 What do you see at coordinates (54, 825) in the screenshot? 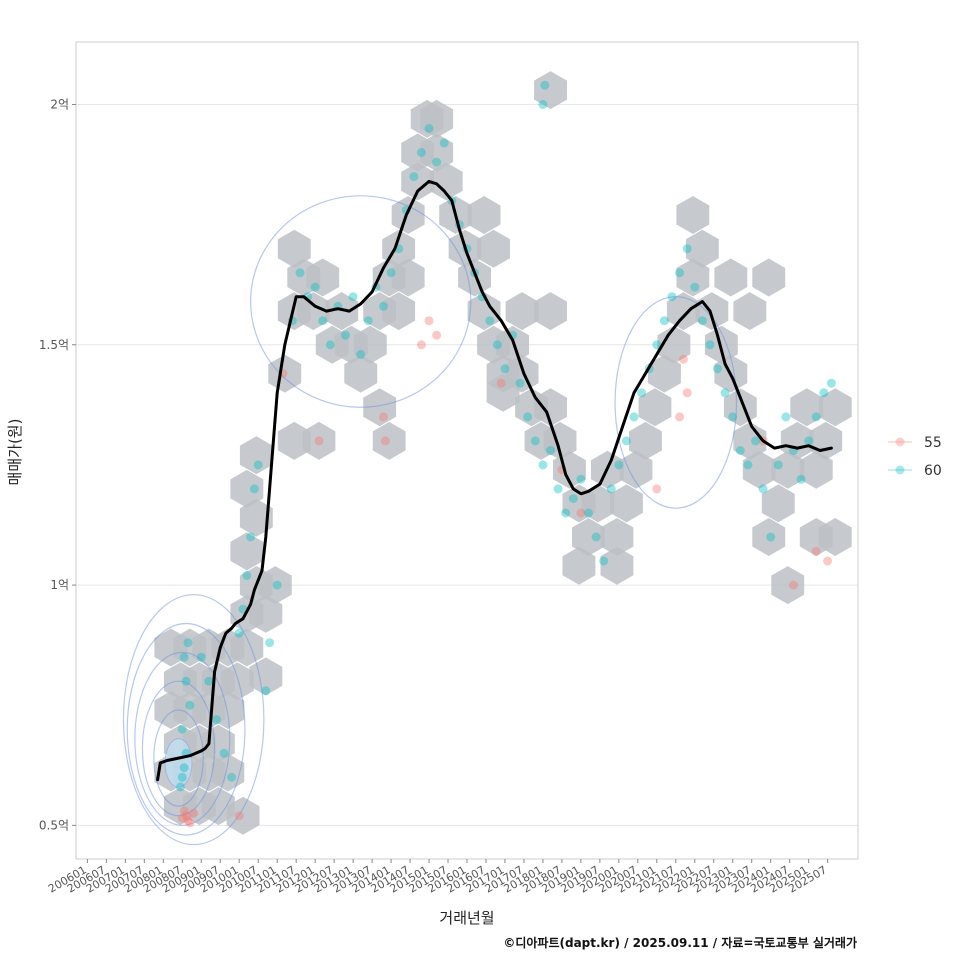
I see `y-tick-label: 0.5억` at bounding box center [54, 825].